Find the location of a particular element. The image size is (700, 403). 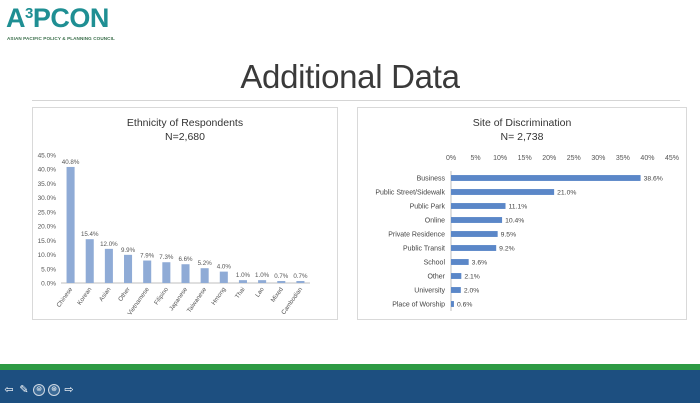

category-label: University is located at coordinates (429, 291).